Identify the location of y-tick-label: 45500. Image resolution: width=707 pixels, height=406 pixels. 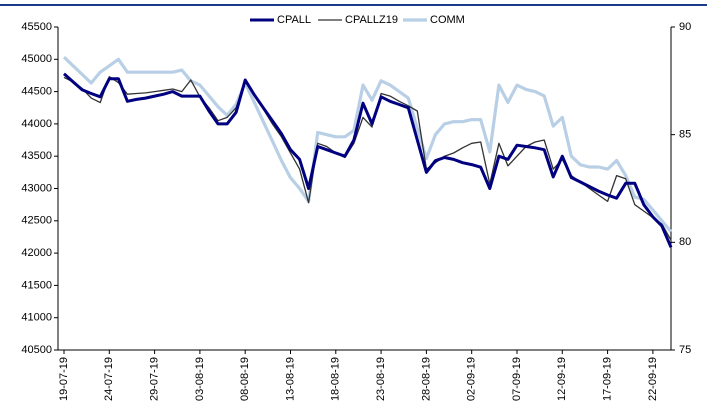
(36, 27).